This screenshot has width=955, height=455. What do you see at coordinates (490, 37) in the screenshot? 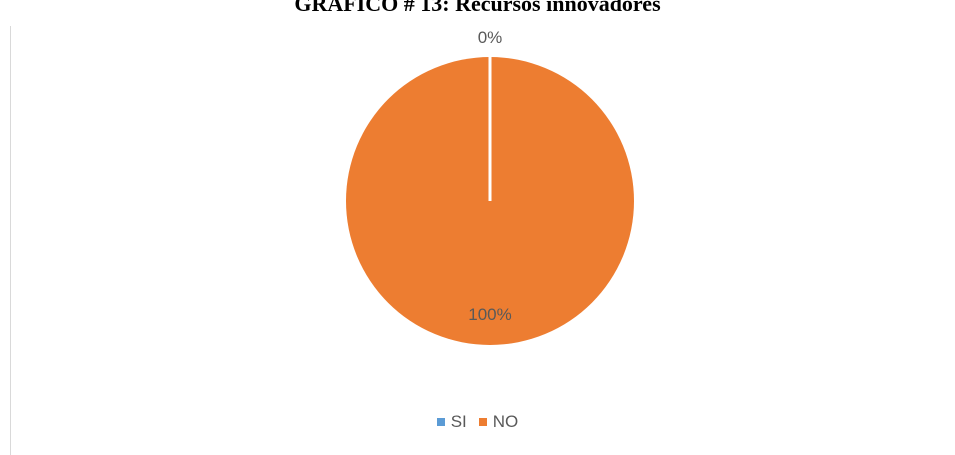
I see `data-label-si: 0%` at bounding box center [490, 37].